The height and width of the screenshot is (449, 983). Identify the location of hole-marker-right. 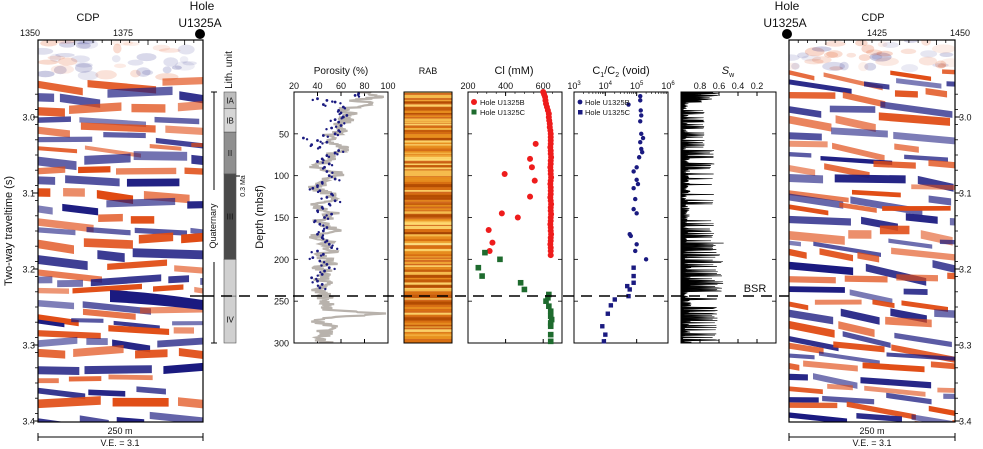
(787, 34).